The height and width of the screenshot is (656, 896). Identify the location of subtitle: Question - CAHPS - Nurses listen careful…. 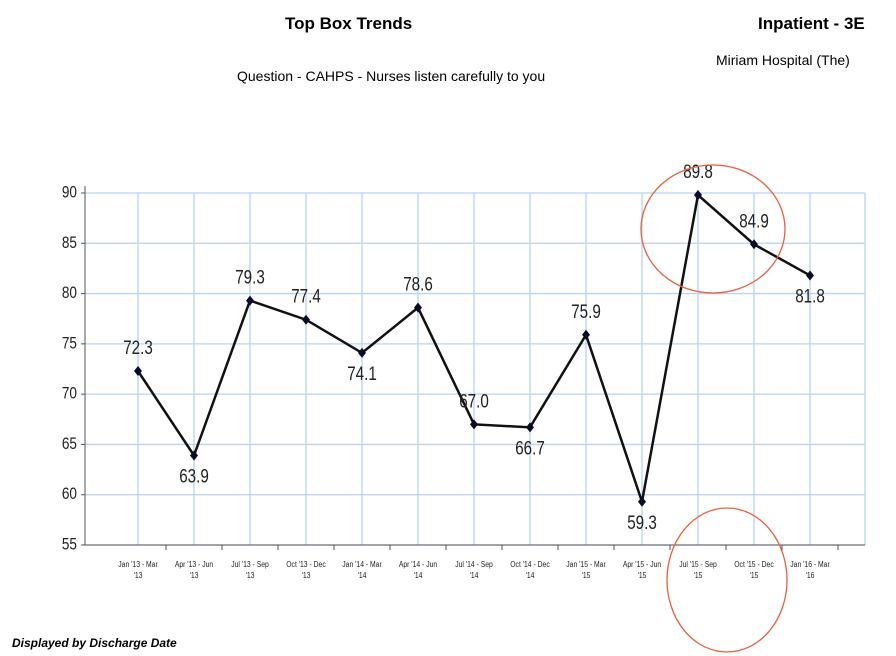
(391, 76).